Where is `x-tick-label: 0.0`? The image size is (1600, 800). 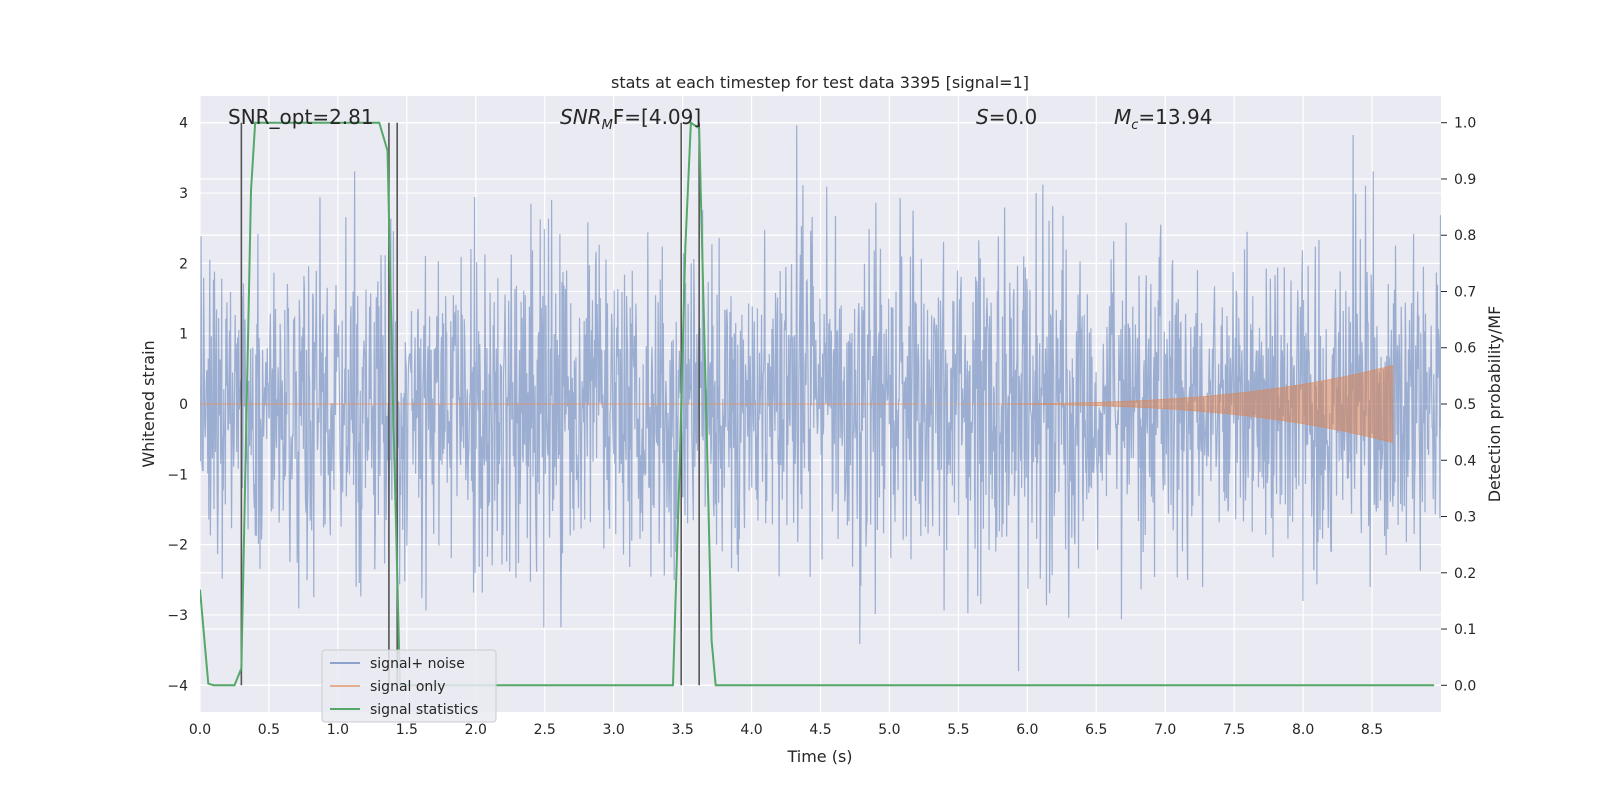
x-tick-label: 0.0 is located at coordinates (200, 730).